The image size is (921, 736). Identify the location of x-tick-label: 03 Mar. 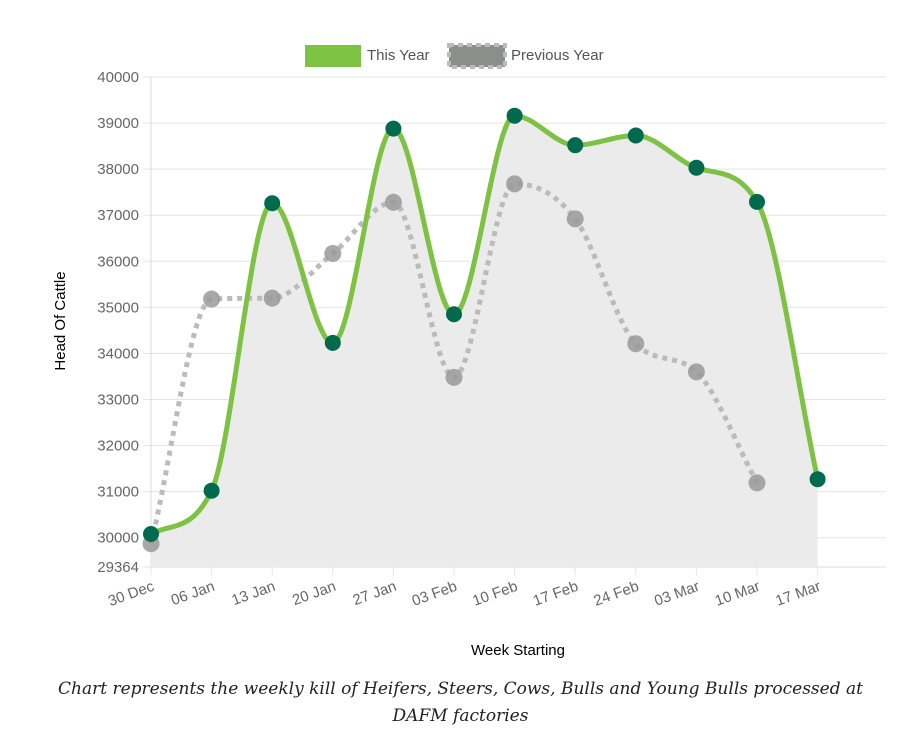
(677, 594).